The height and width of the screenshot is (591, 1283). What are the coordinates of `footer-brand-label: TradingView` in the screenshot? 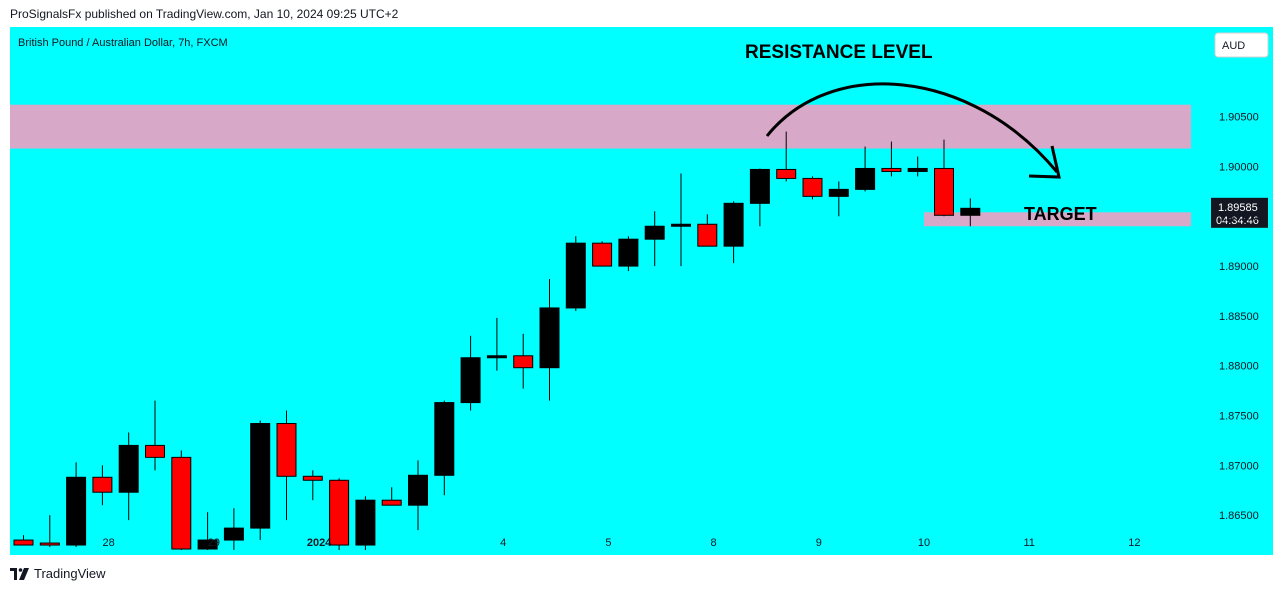 It's located at (70, 573).